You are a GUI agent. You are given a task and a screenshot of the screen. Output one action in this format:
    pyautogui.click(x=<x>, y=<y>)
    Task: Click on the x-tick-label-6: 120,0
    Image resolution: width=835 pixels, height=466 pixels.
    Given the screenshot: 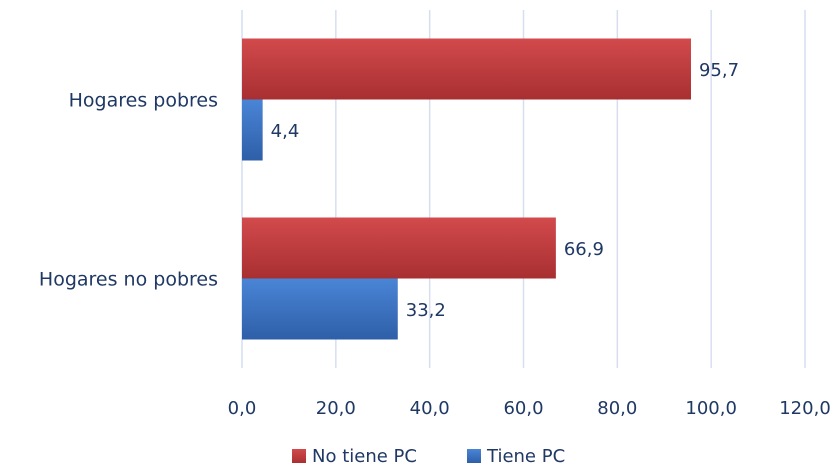 What is the action you would take?
    pyautogui.click(x=805, y=408)
    